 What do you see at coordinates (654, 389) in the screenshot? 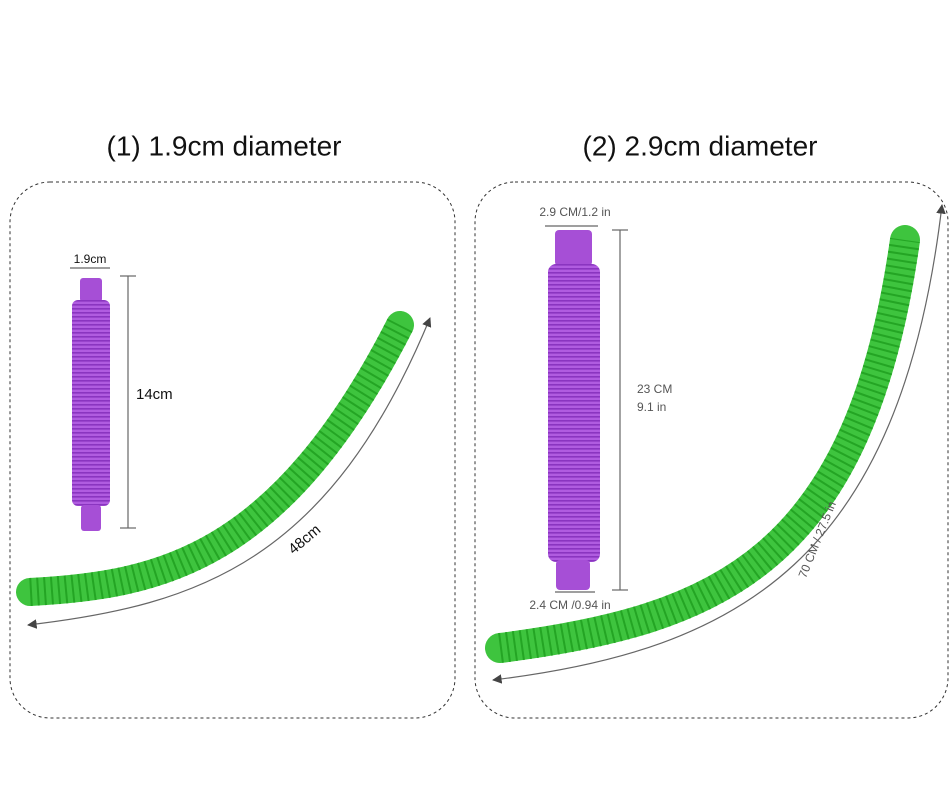
I see `length-label: 23 CM` at bounding box center [654, 389].